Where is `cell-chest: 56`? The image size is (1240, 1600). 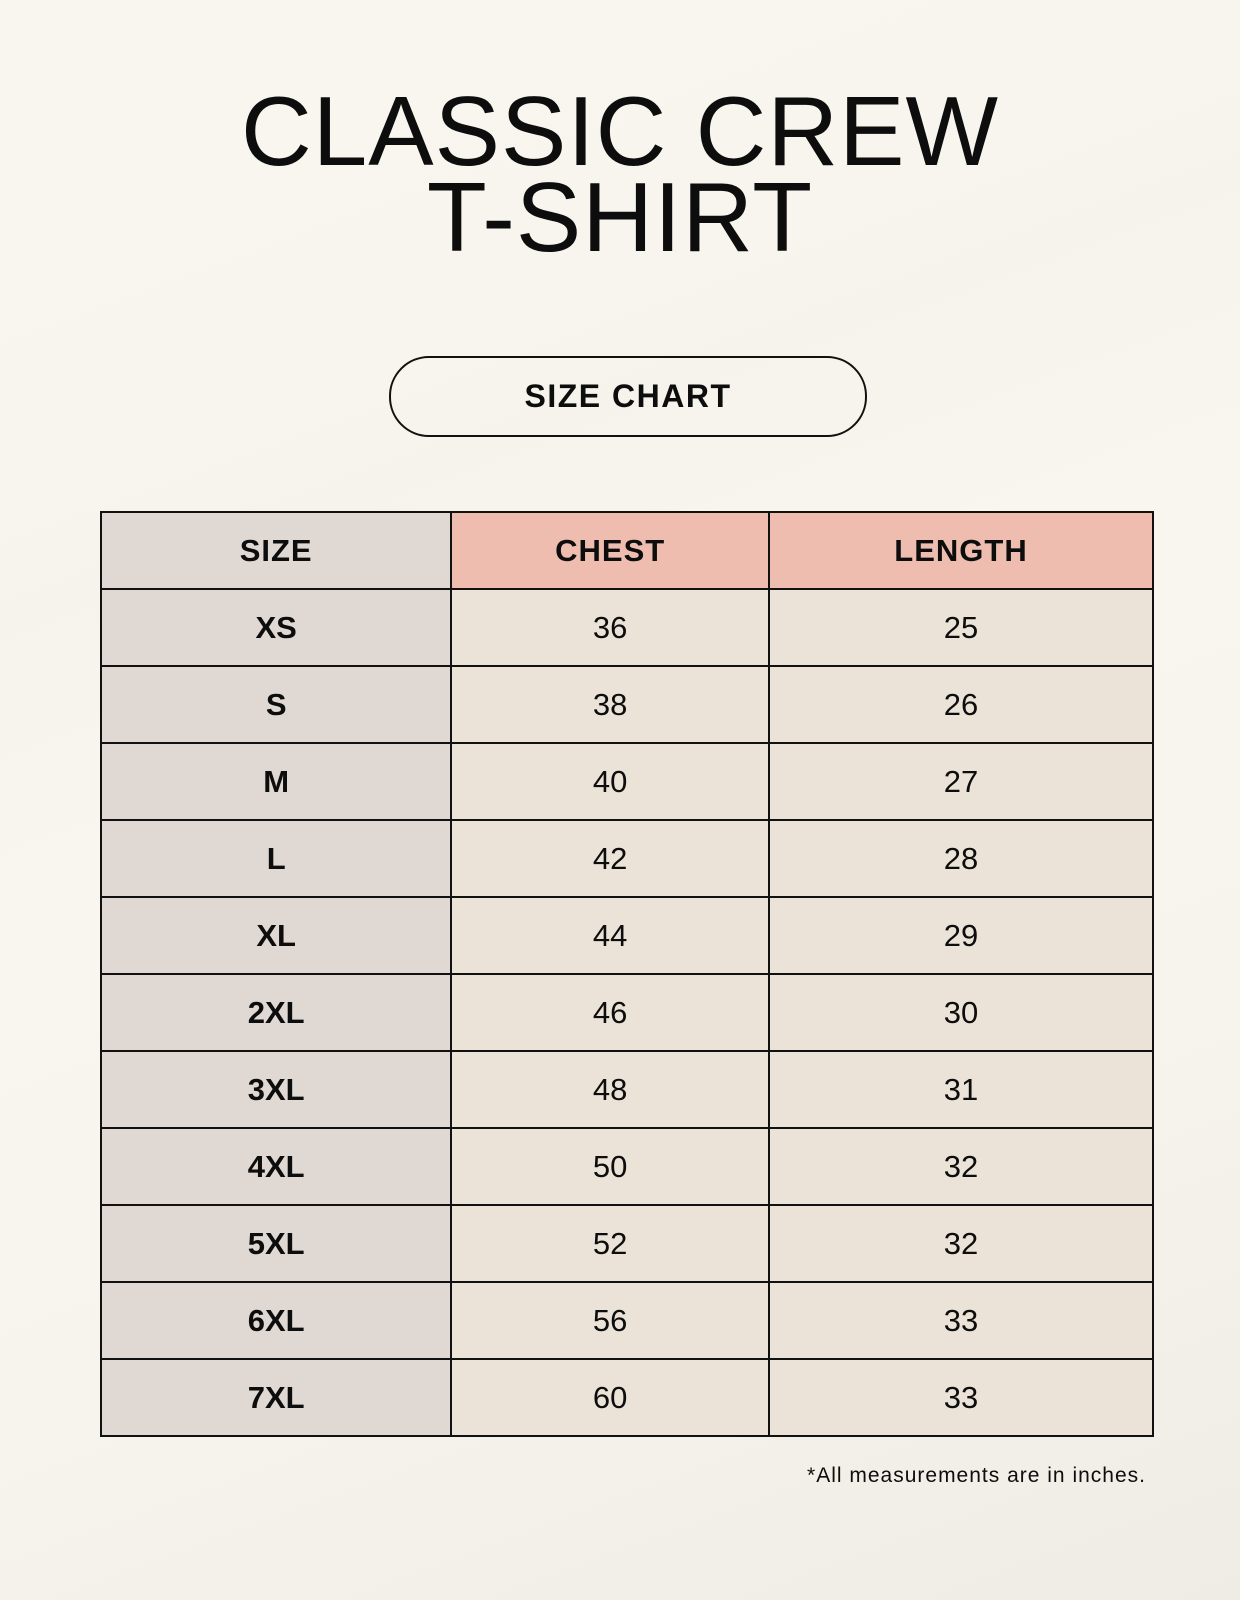
cell-chest: 56 is located at coordinates (610, 1320).